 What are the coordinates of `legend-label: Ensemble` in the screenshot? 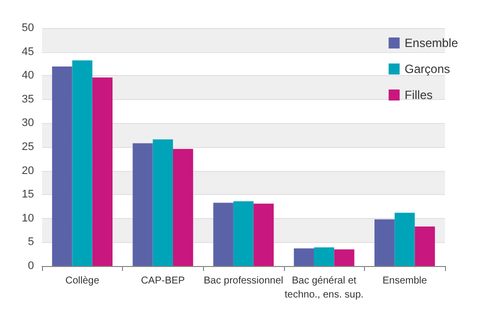 It's located at (431, 43).